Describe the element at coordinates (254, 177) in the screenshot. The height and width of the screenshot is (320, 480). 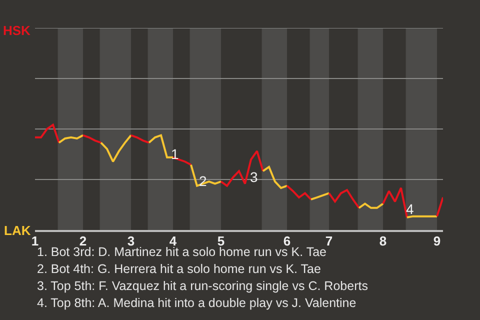
I see `annotation: 3` at that location.